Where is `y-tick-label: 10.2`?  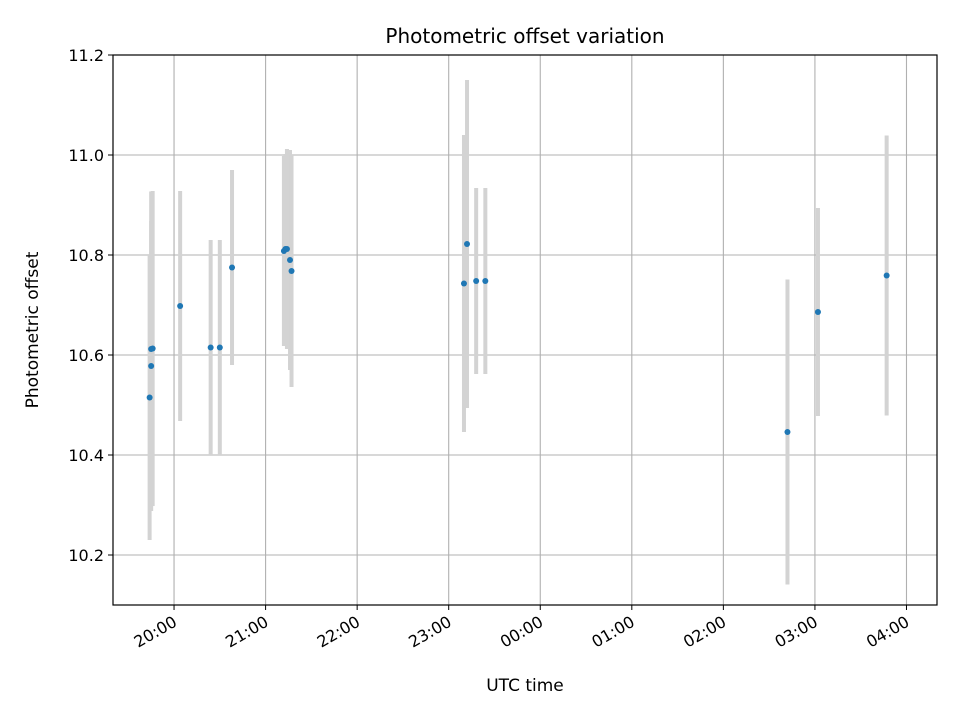
y-tick-label: 10.2 is located at coordinates (86, 555).